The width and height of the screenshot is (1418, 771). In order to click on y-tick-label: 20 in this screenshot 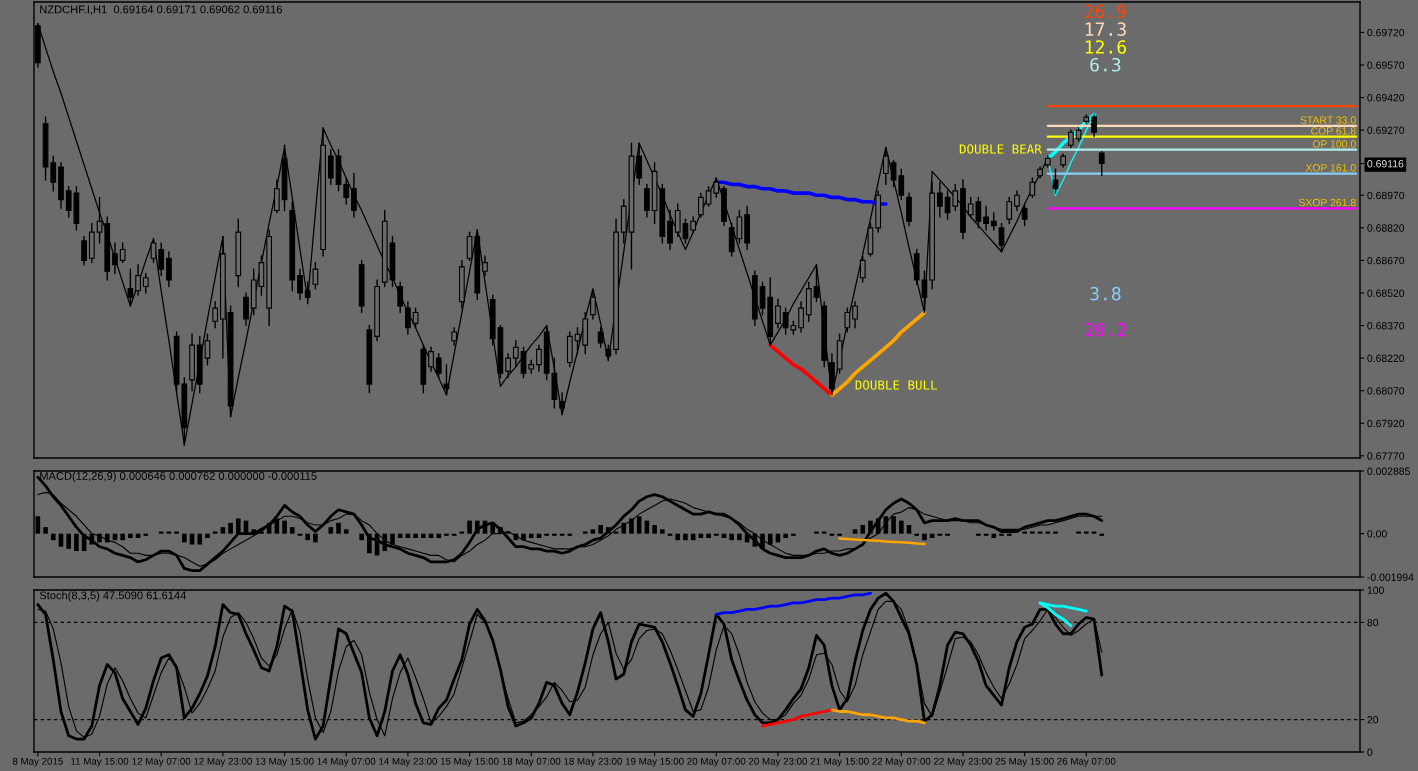, I will do `click(1373, 720)`.